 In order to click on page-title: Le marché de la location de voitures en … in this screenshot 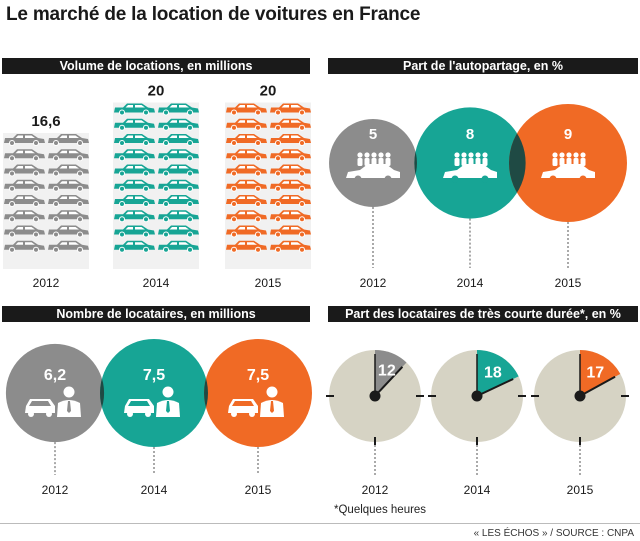, I will do `click(213, 14)`.